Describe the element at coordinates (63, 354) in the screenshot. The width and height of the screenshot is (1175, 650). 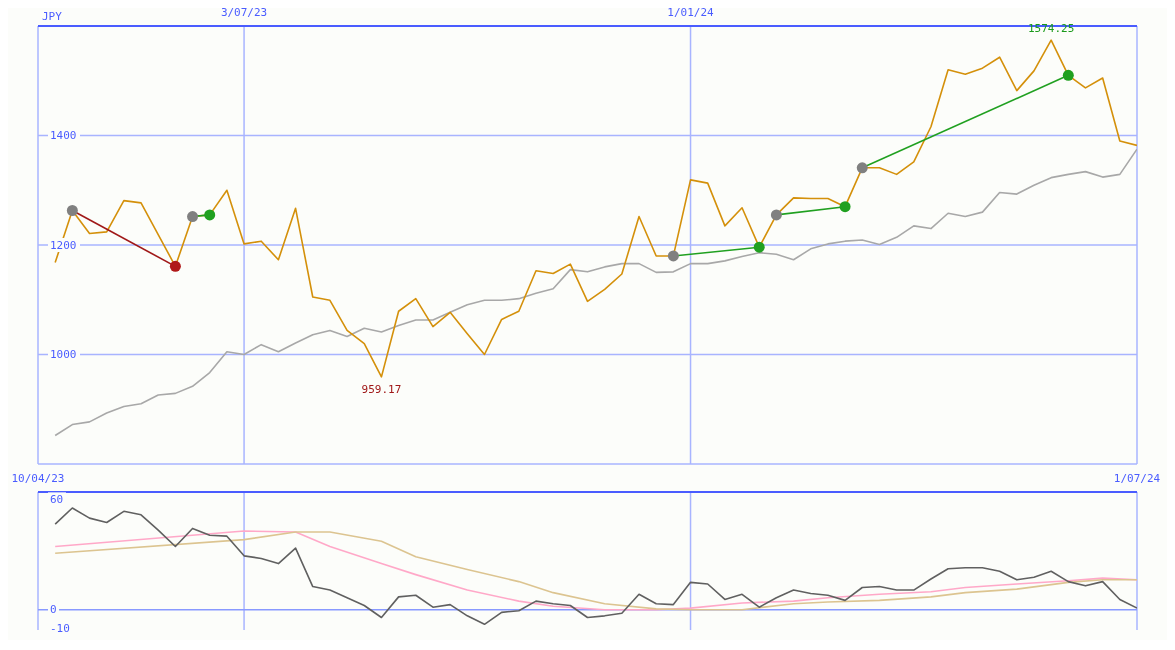
I see `y-tick-label: 1000` at that location.